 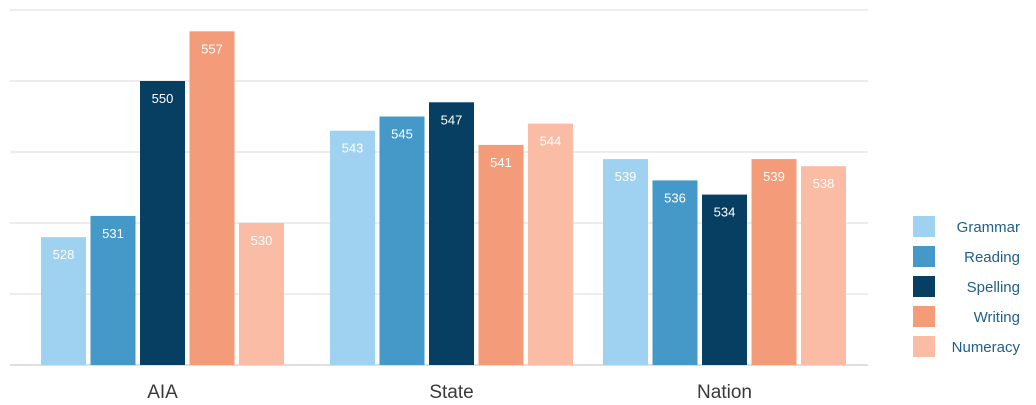 What do you see at coordinates (725, 212) in the screenshot?
I see `bar-value-label: 534` at bounding box center [725, 212].